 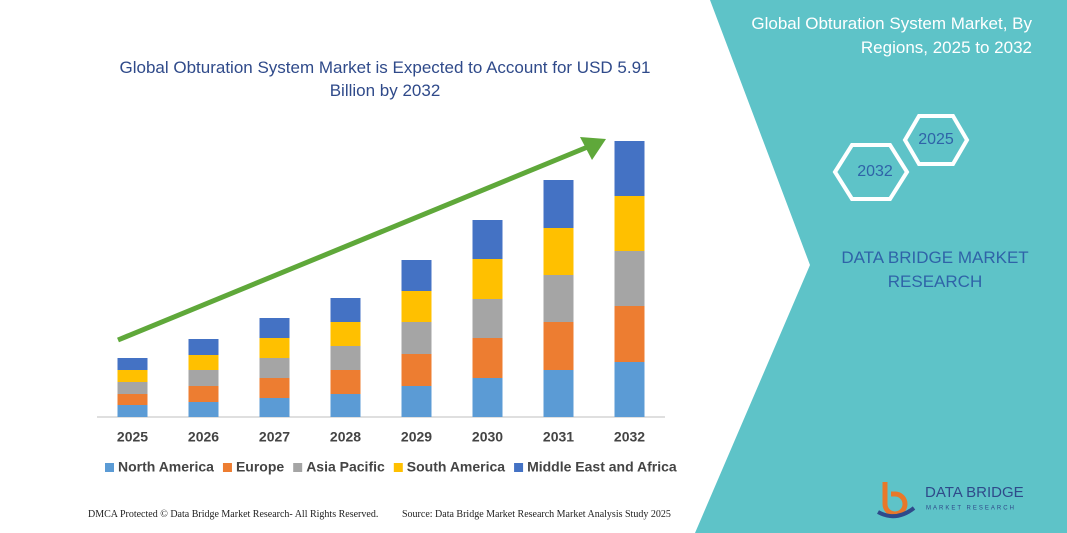 I want to click on legend-label: North America, so click(x=166, y=467).